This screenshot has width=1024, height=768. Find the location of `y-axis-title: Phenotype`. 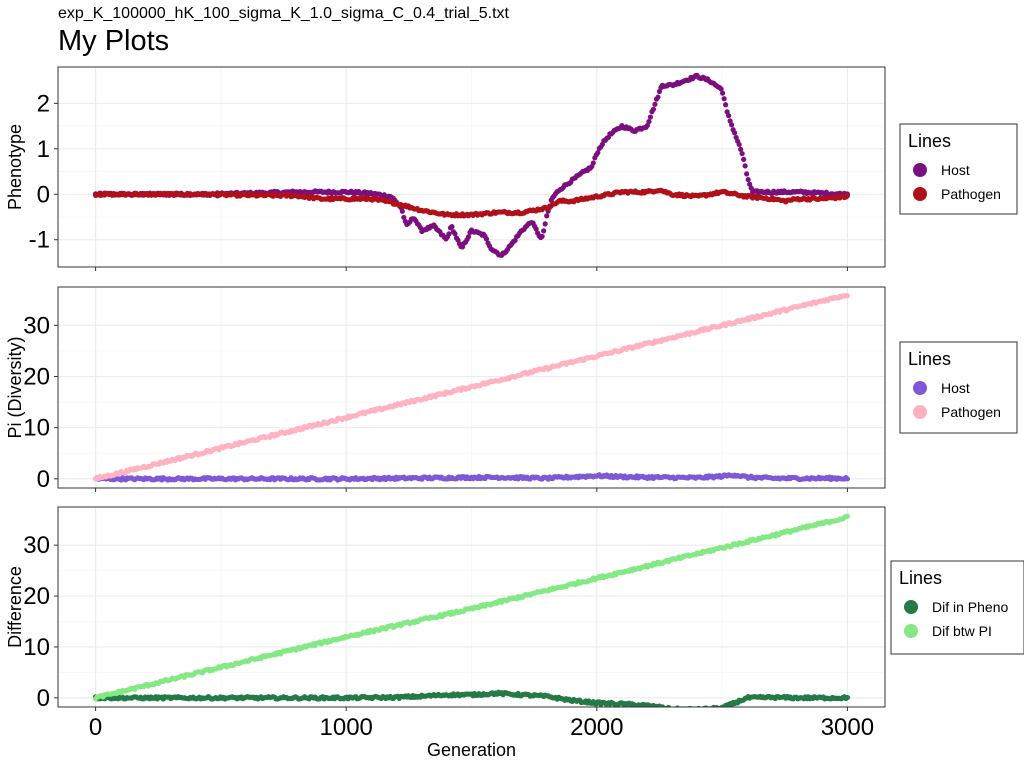

y-axis-title: Phenotype is located at coordinates (15, 167).